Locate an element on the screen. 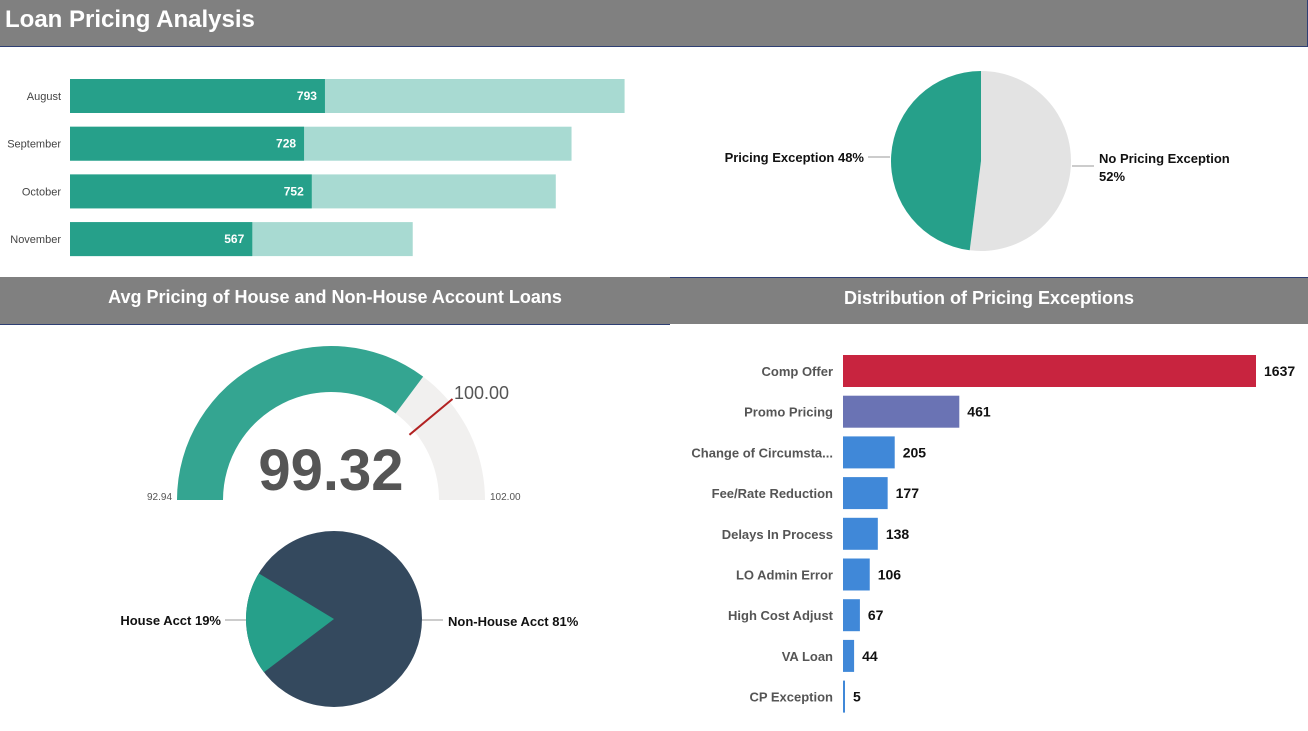 This screenshot has height=731, width=1308. exception-bar-va-loan is located at coordinates (849, 655).